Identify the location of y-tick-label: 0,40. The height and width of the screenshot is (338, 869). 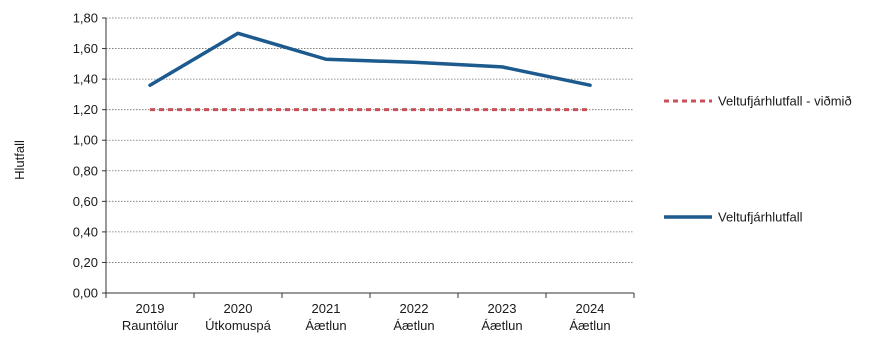
(85, 231).